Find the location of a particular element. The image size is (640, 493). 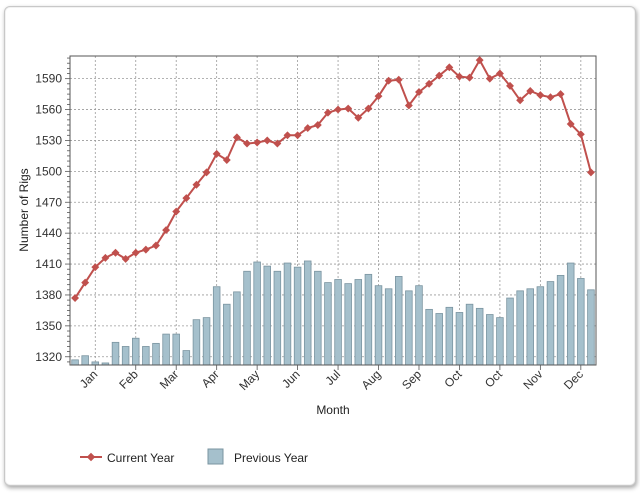

x-tick-label: Jul is located at coordinates (332, 377).